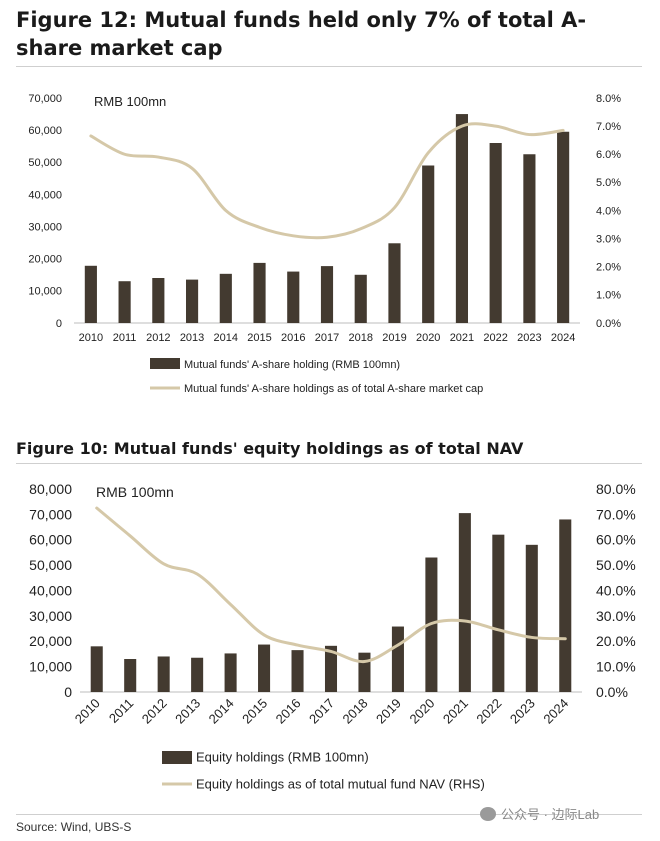 Image resolution: width=660 pixels, height=841 pixels. What do you see at coordinates (45, 99) in the screenshot?
I see `chart1-left-tick-label: 70,000` at bounding box center [45, 99].